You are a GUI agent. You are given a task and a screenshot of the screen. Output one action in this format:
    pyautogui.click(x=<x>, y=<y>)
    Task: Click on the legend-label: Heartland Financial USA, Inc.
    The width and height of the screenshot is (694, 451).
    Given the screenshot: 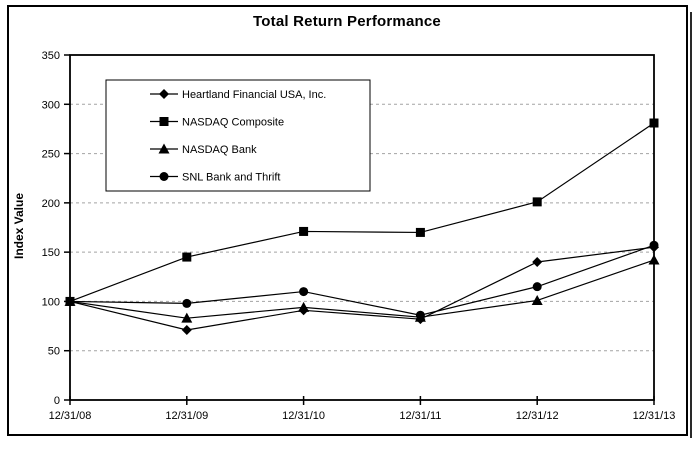 What is the action you would take?
    pyautogui.click(x=254, y=95)
    